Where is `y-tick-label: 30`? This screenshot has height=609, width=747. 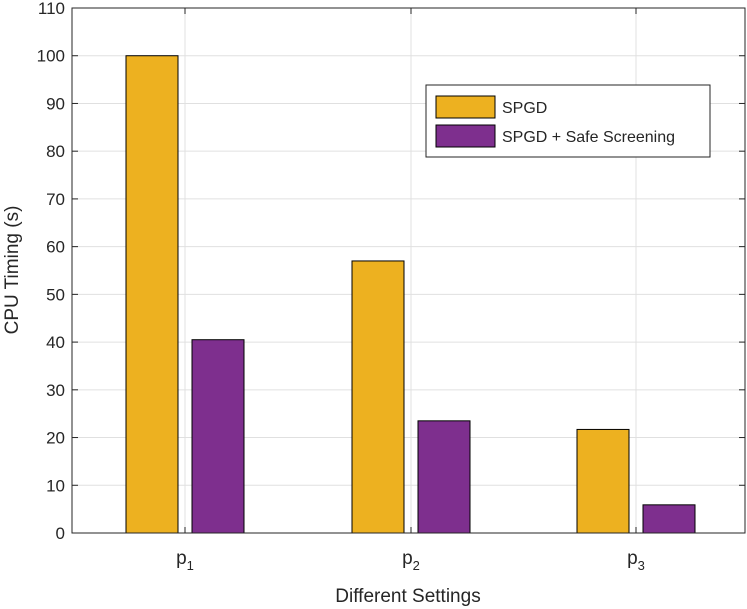
y-tick-label: 30 is located at coordinates (55, 390).